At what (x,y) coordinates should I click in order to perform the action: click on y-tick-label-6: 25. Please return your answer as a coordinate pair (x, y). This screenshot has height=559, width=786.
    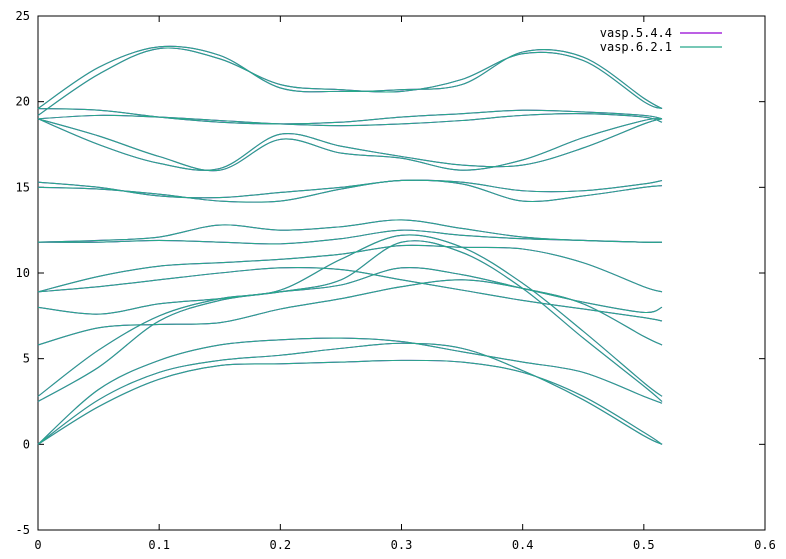
    Looking at the image, I should click on (23, 16).